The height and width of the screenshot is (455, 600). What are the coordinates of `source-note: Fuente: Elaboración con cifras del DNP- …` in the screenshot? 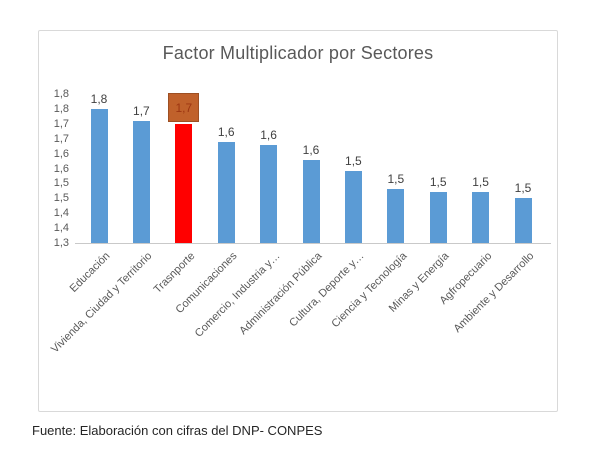 It's located at (177, 430).